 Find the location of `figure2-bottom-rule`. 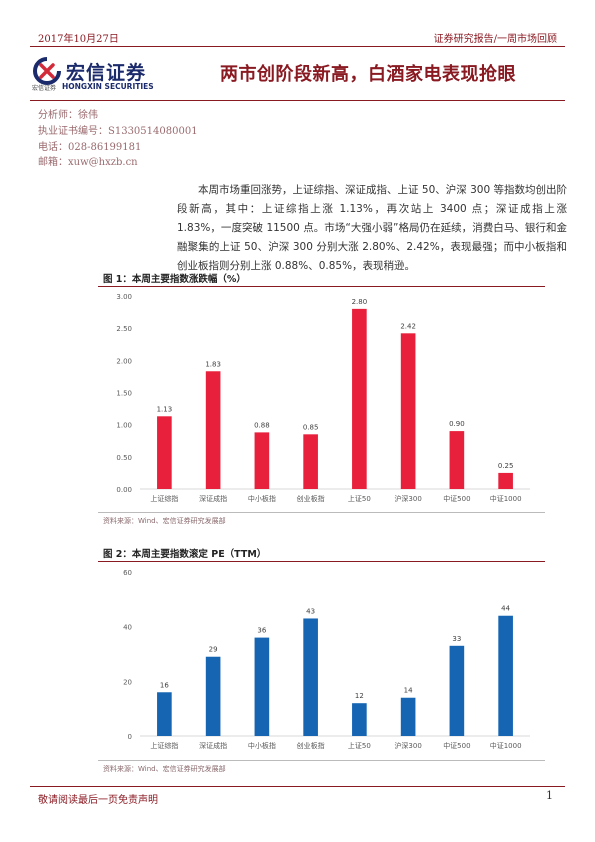

figure2-bottom-rule is located at coordinates (321, 760).